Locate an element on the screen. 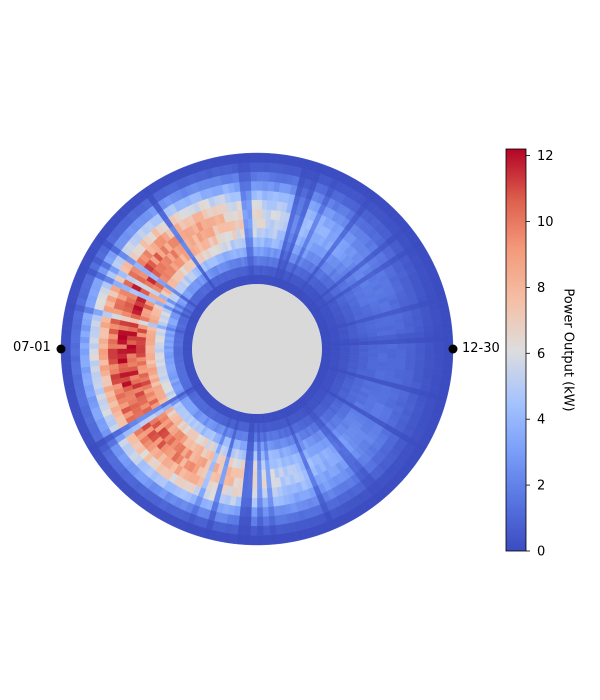 The image size is (600, 700). left-marker is located at coordinates (61, 349).